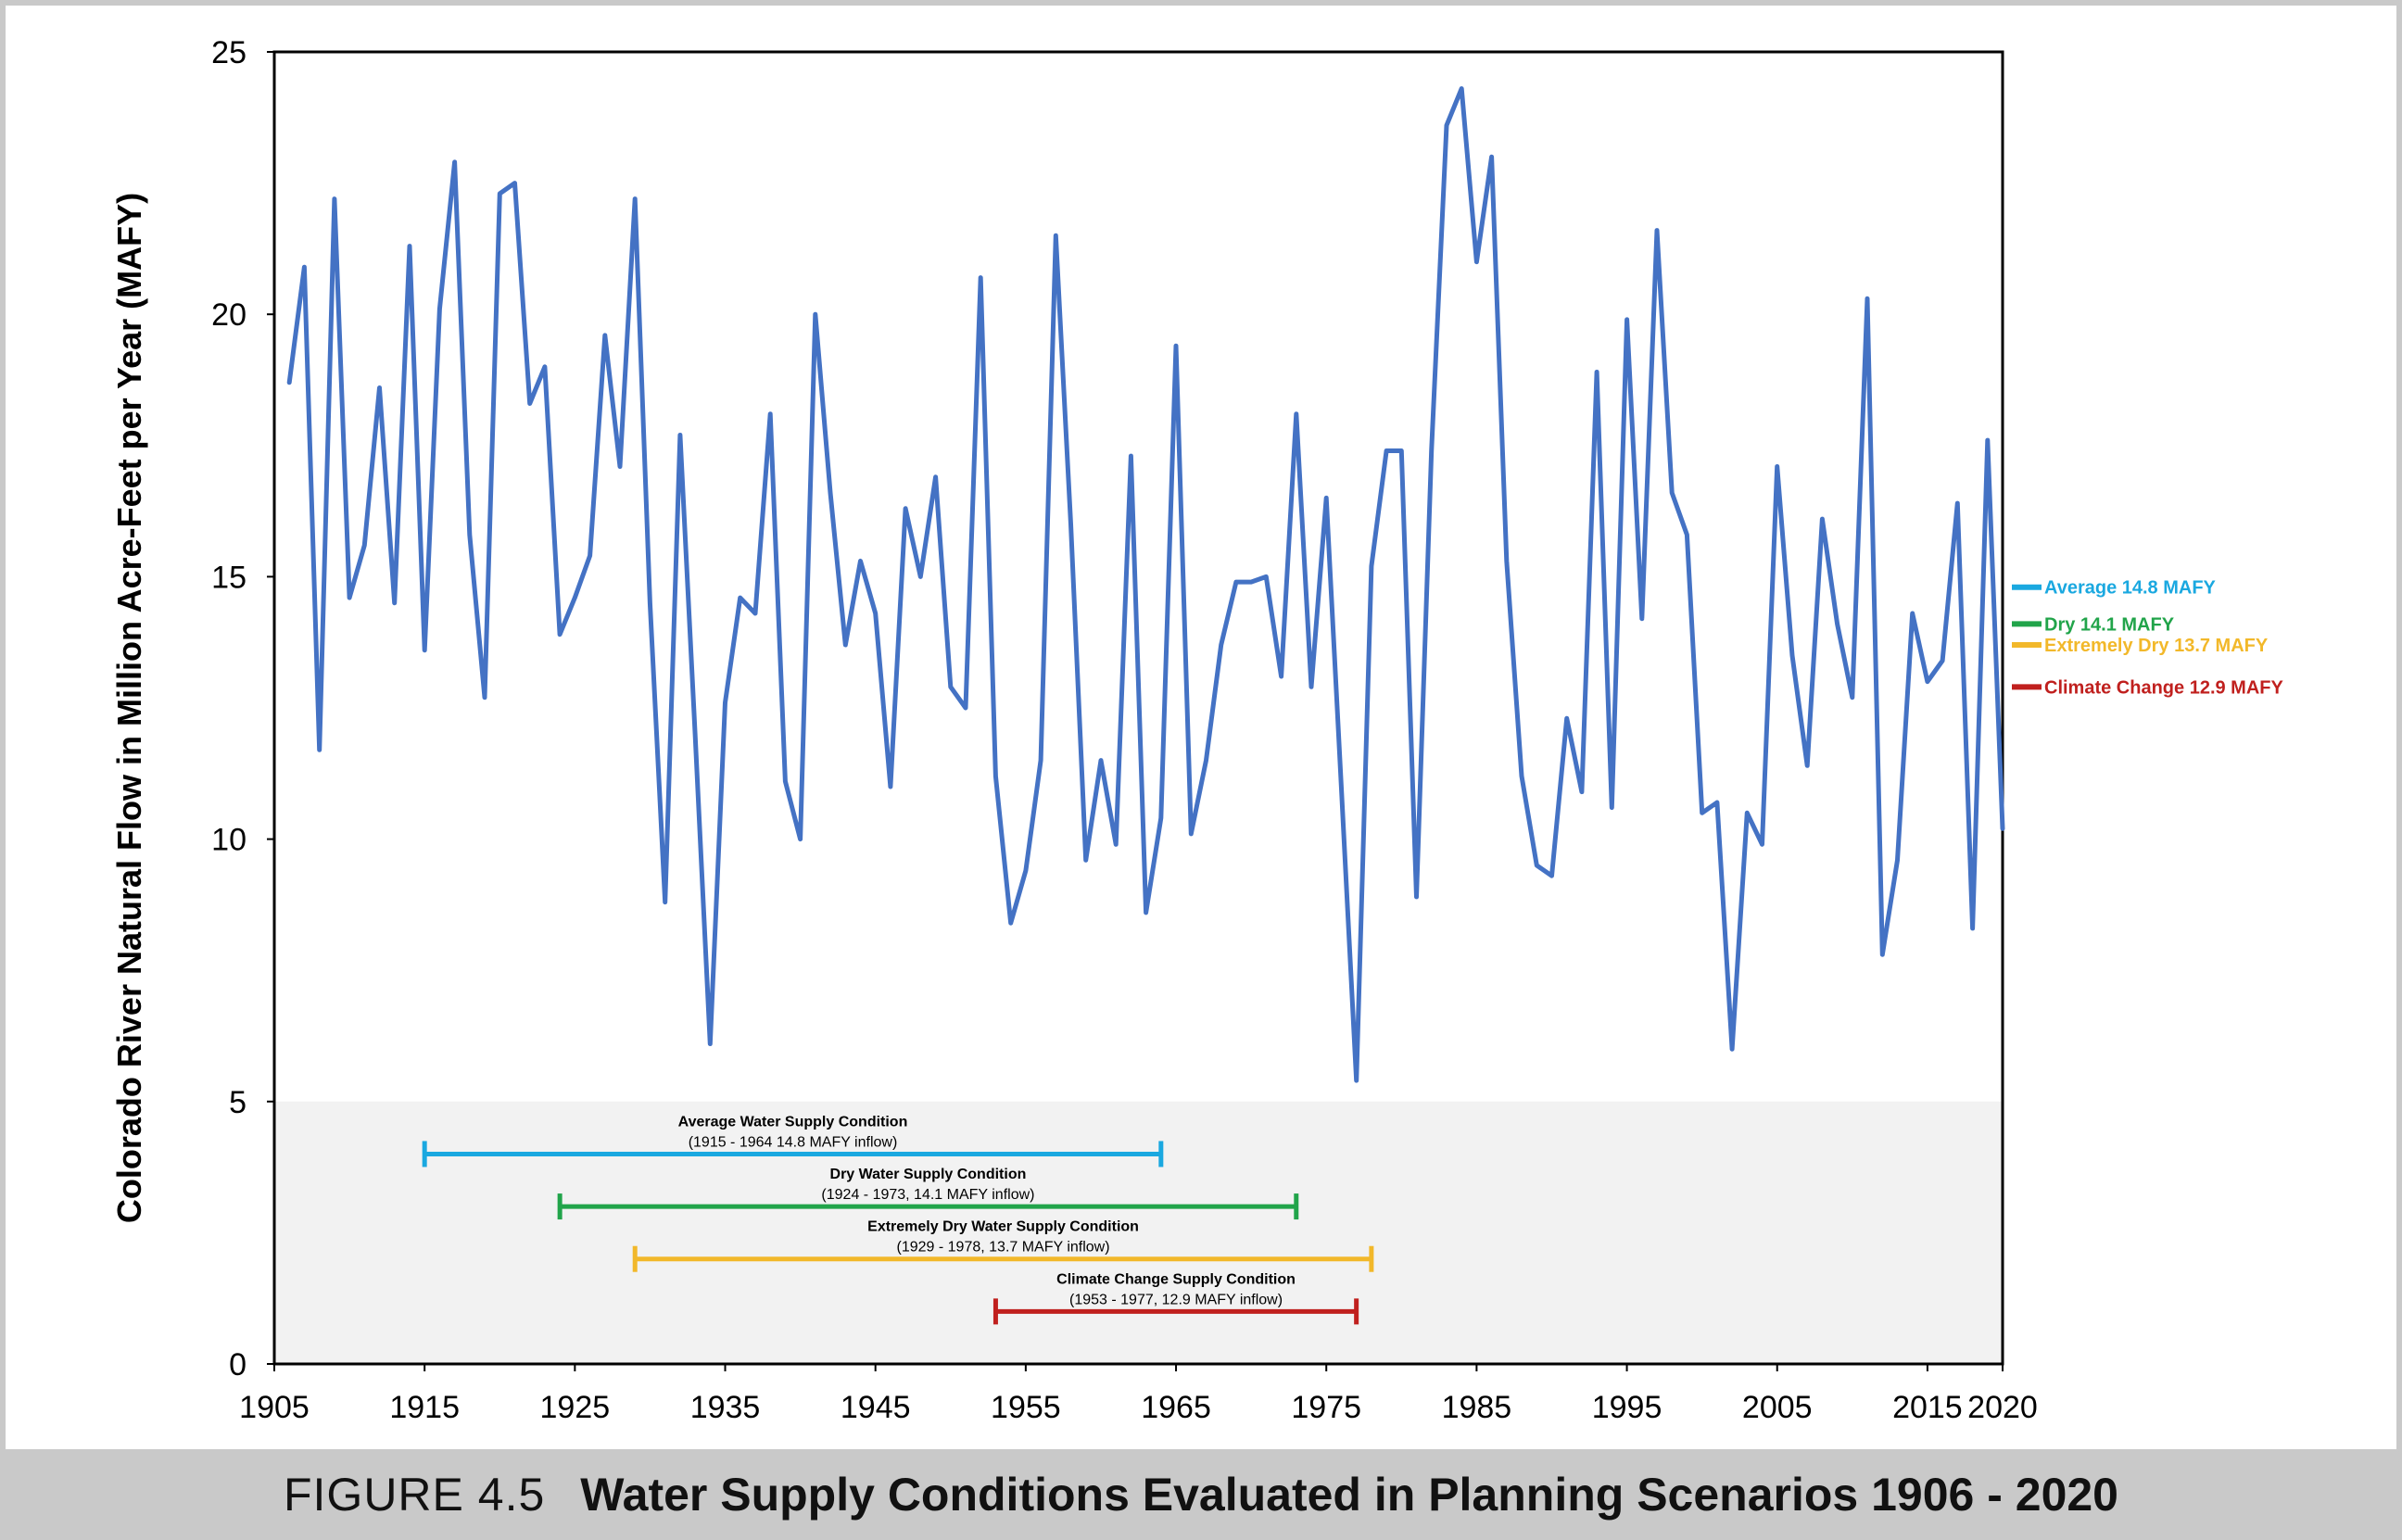 The width and height of the screenshot is (2402, 1540). What do you see at coordinates (1357, 1080) in the screenshot?
I see `data-point-1977` at bounding box center [1357, 1080].